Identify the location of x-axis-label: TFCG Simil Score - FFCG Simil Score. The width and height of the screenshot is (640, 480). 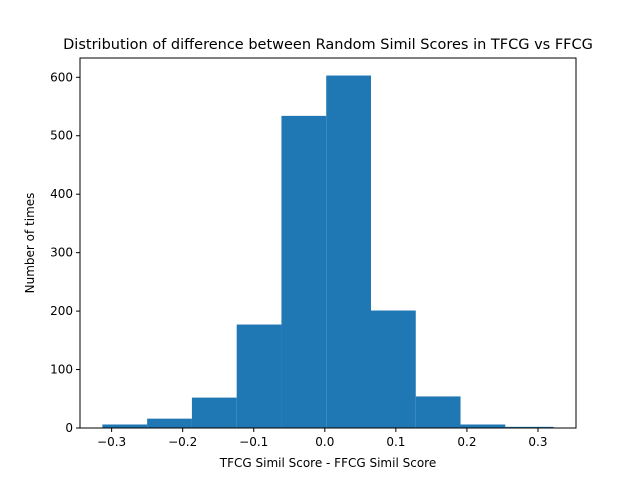
(327, 463).